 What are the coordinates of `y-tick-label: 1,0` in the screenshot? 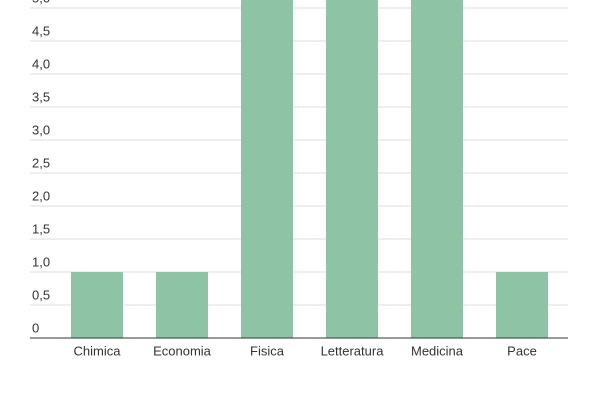 It's located at (41, 261).